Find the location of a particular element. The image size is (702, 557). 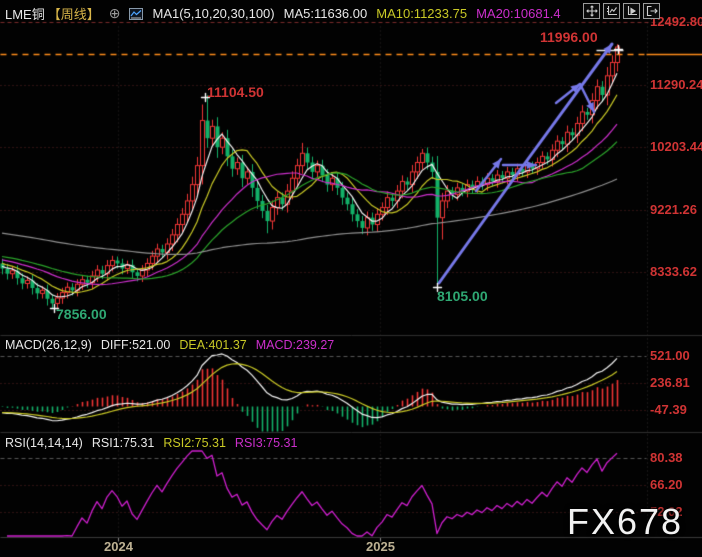

symbol-name: LME铜 is located at coordinates (25, 14).